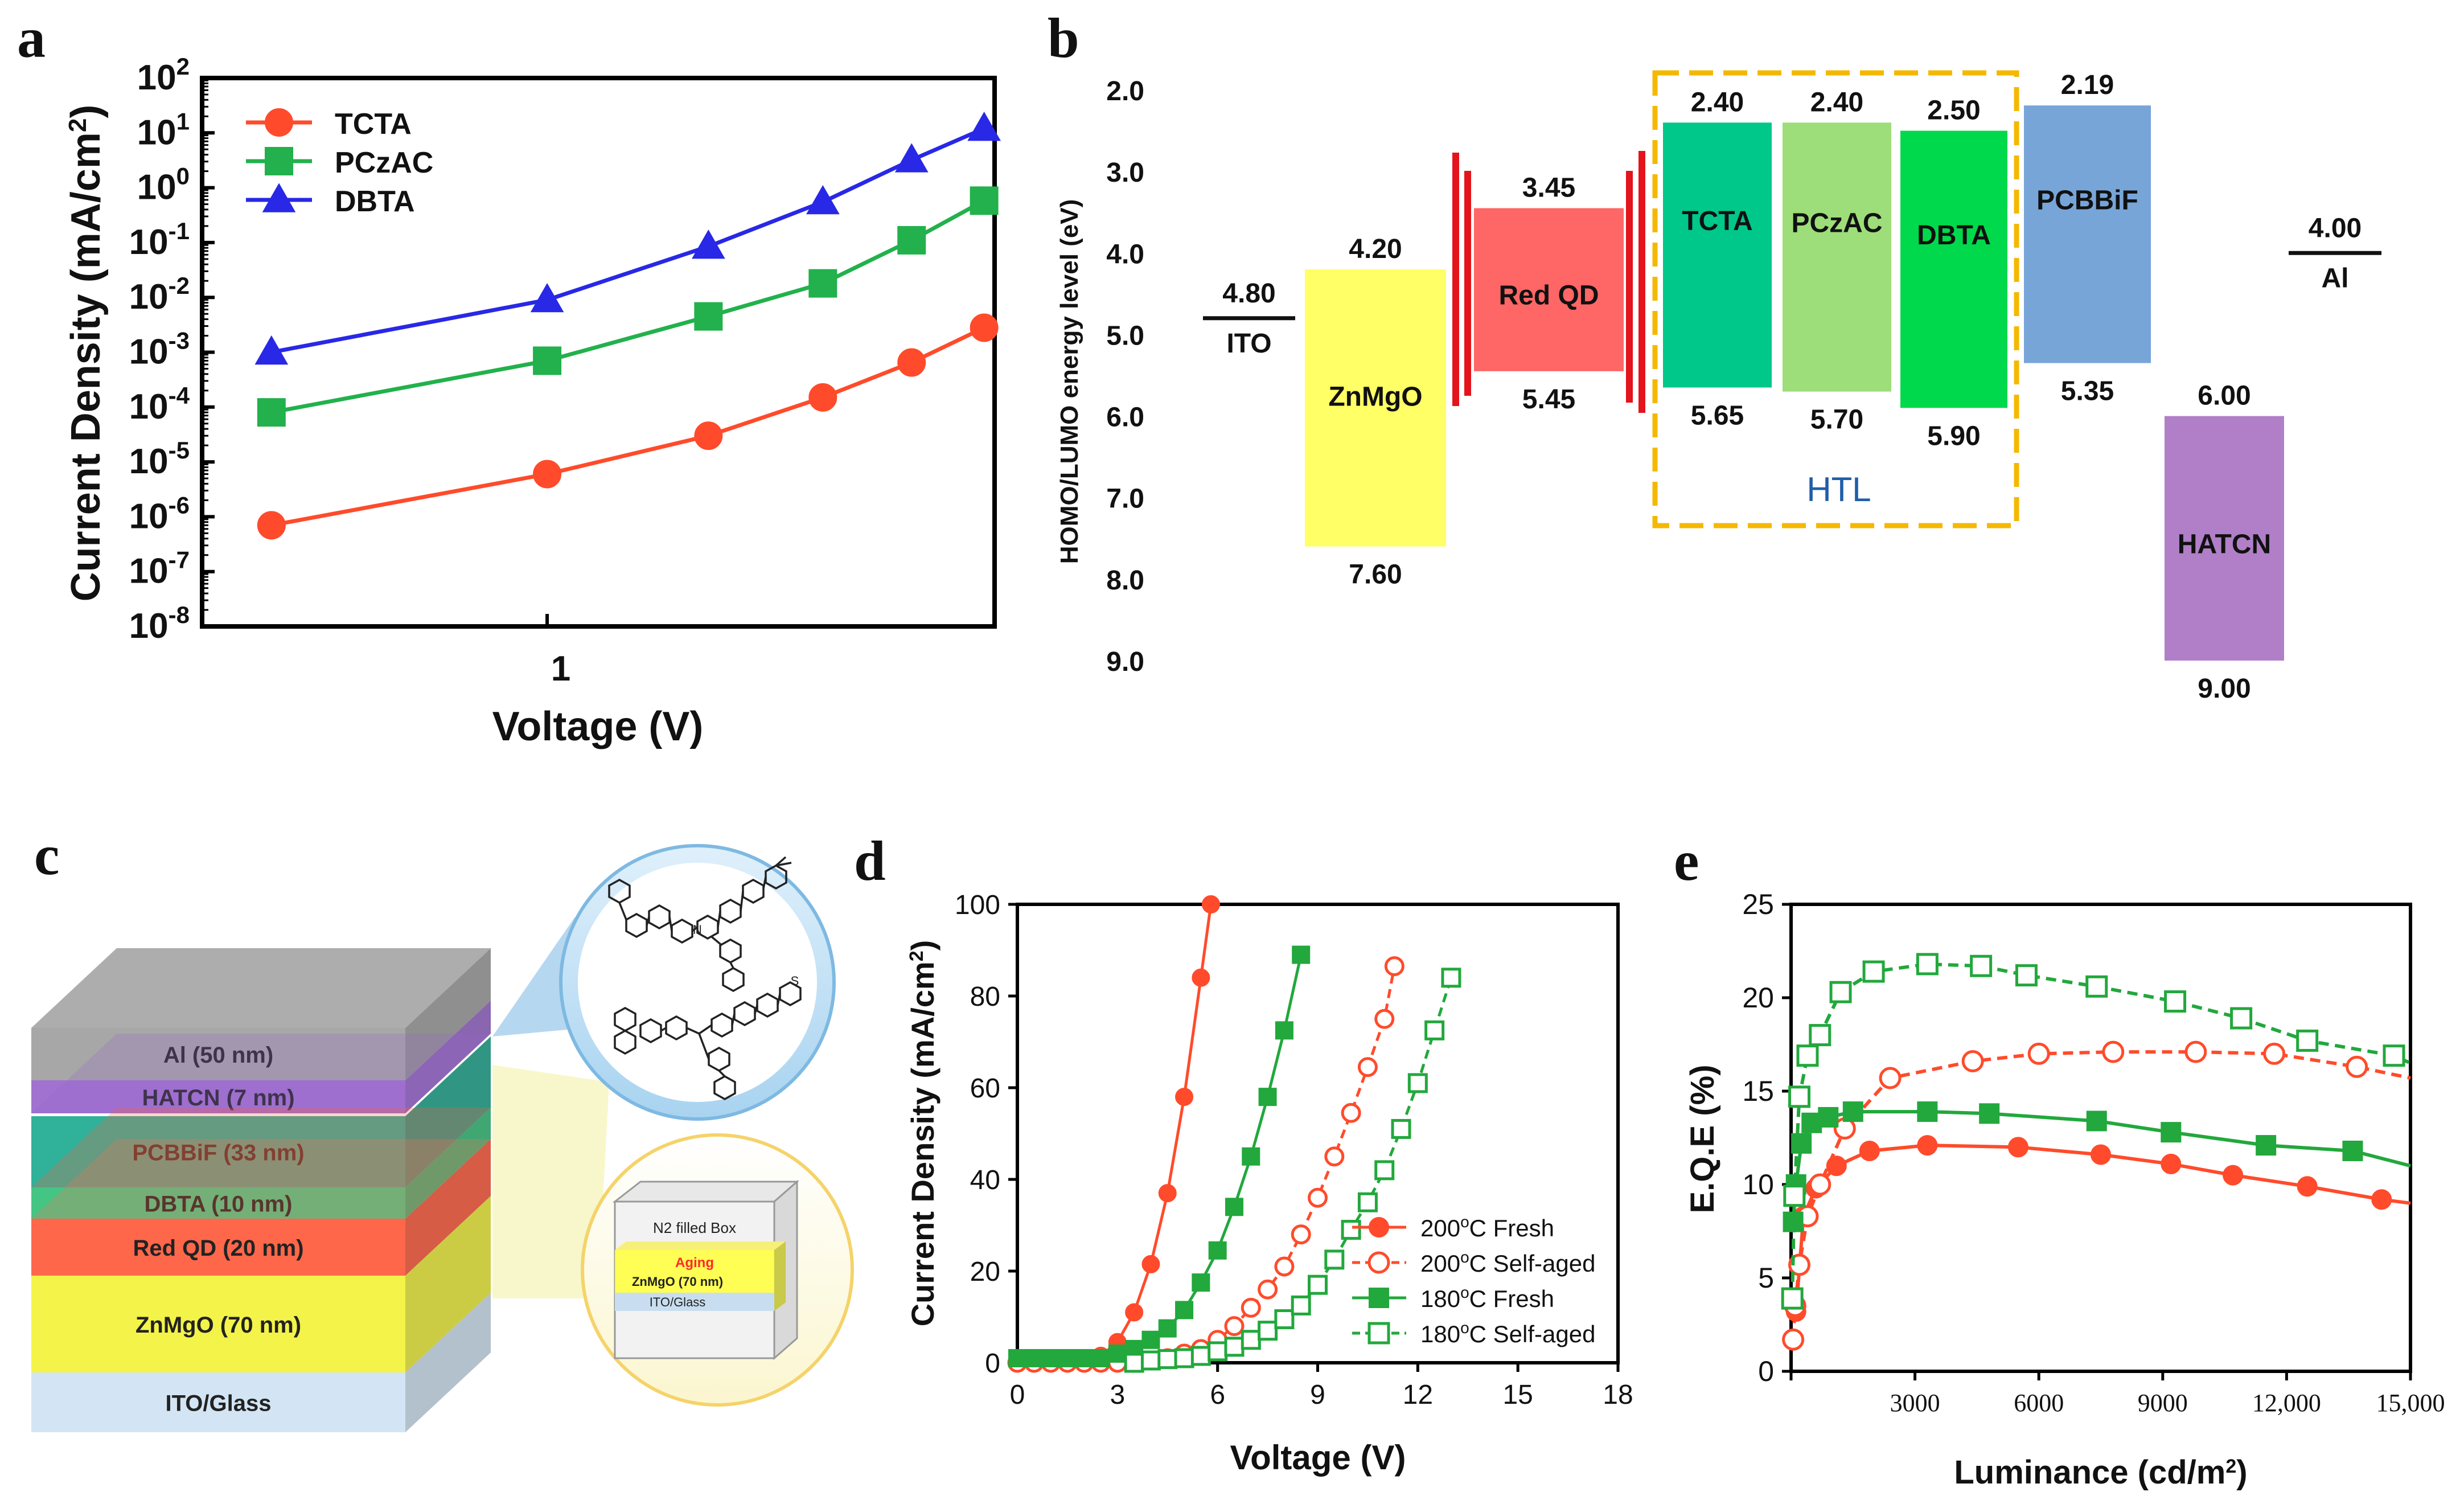 The height and width of the screenshot is (1504, 2464). Describe the element at coordinates (1125, 418) in the screenshot. I see `energy-tick-label: 6.0` at that location.